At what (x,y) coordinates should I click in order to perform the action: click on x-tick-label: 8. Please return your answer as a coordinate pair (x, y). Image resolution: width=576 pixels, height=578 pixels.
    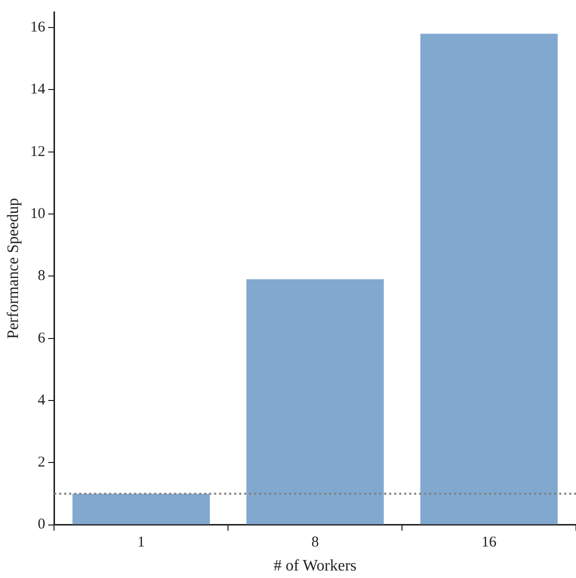
    Looking at the image, I should click on (315, 542).